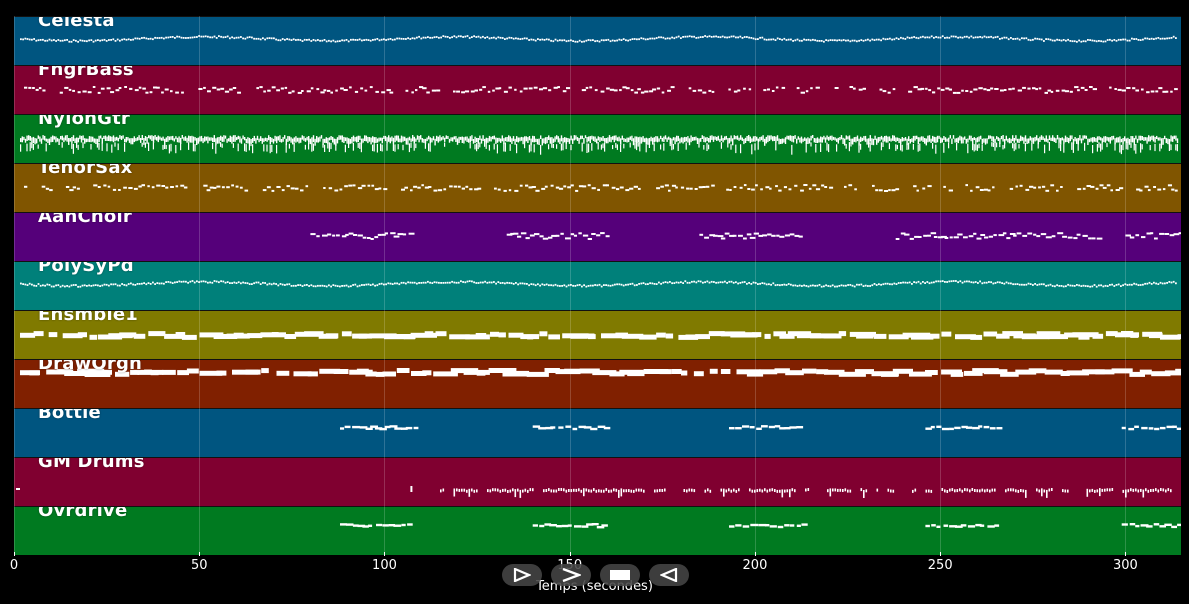 This screenshot has height=604, width=1189. I want to click on track-gm-drums: GM Drums, so click(597, 481).